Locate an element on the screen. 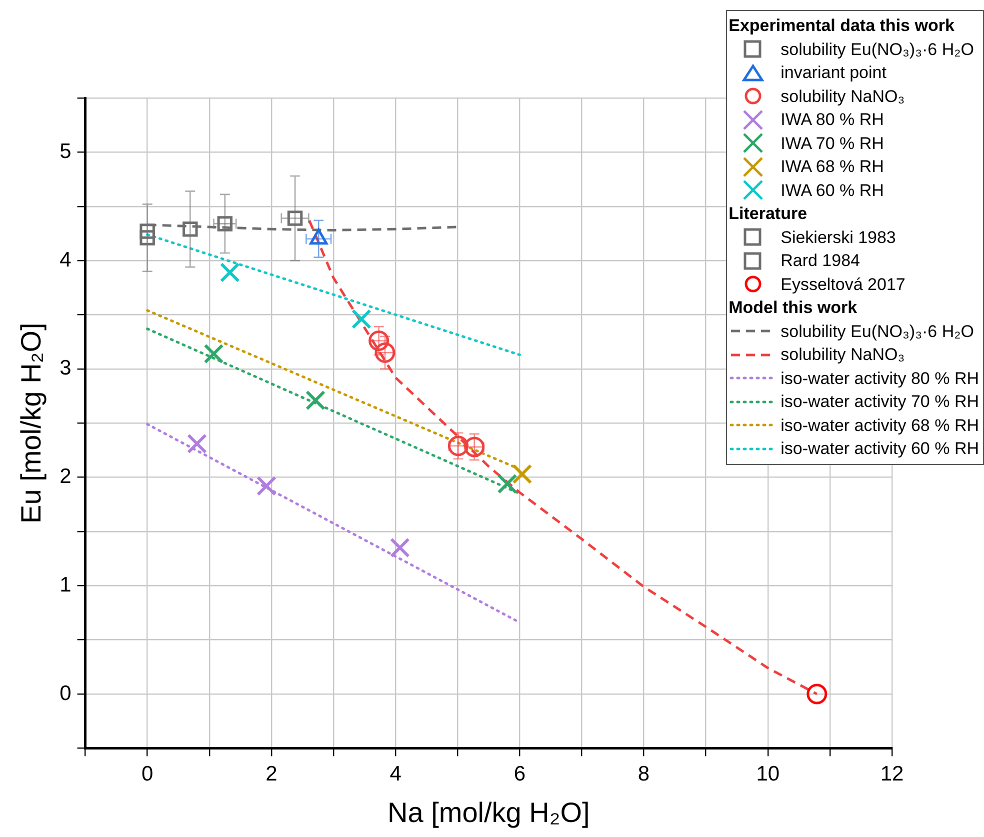  y-tick-label: 5 is located at coordinates (66, 151).